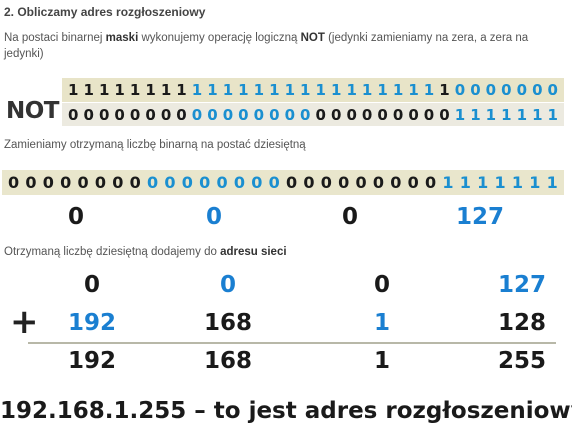  What do you see at coordinates (91, 285) in the screenshot?
I see `addend1-octet-1: 0` at bounding box center [91, 285].